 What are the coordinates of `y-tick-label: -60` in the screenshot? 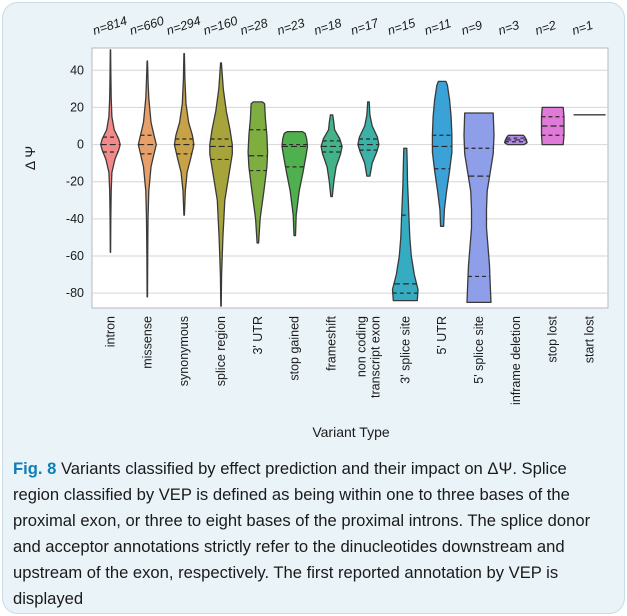 It's located at (75, 256).